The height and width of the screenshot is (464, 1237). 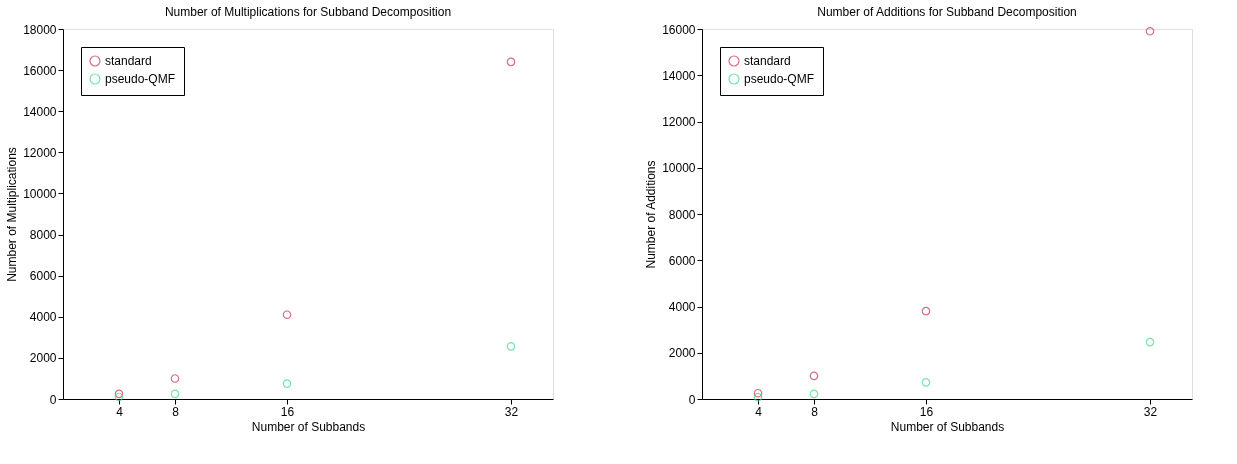 What do you see at coordinates (40, 29) in the screenshot?
I see `y-tick-label: 18000` at bounding box center [40, 29].